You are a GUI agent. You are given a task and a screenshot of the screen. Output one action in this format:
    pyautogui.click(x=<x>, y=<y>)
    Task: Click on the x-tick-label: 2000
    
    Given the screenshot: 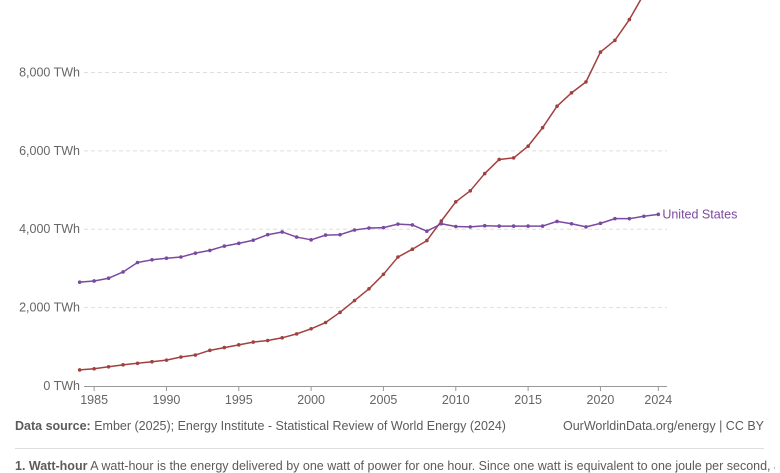 What is the action you would take?
    pyautogui.click(x=311, y=400)
    